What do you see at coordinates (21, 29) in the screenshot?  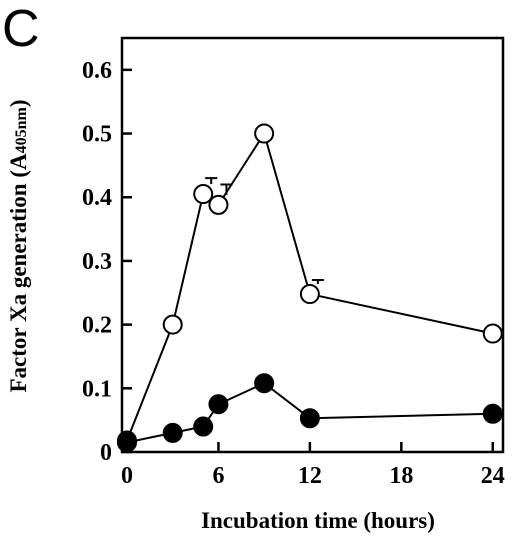 I see `panel-letter: C` at bounding box center [21, 29].